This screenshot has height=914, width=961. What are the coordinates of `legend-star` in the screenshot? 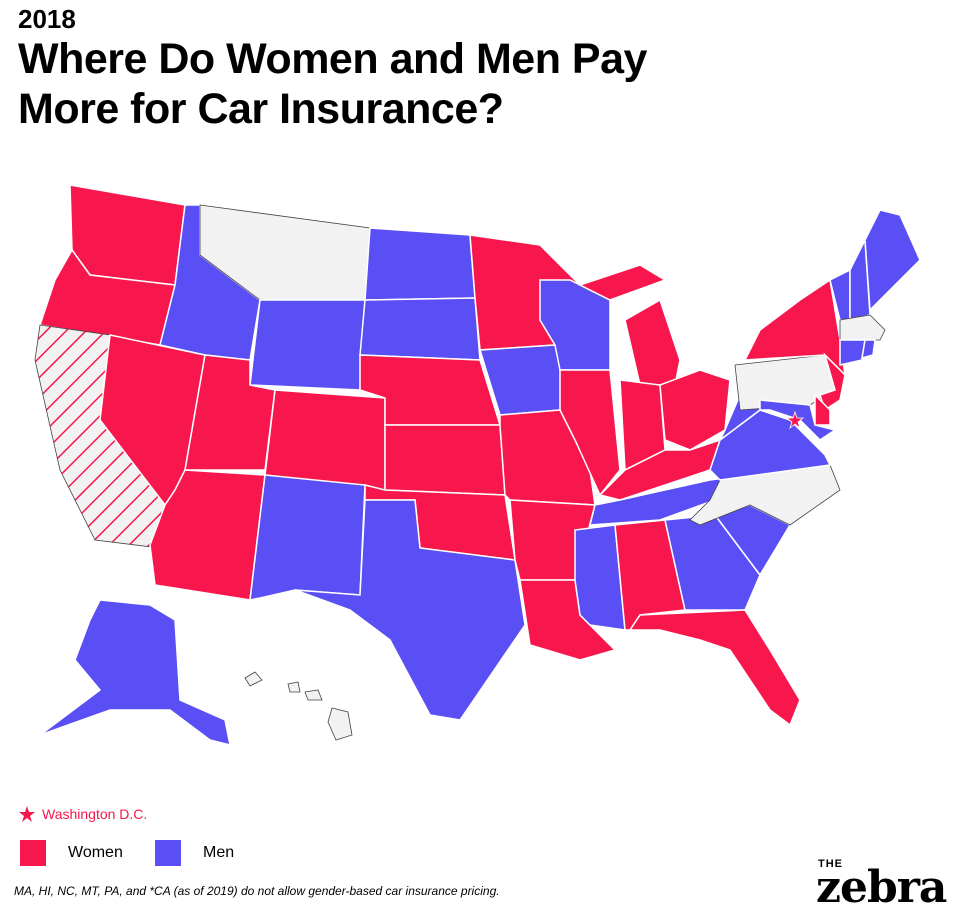 It's located at (27, 814).